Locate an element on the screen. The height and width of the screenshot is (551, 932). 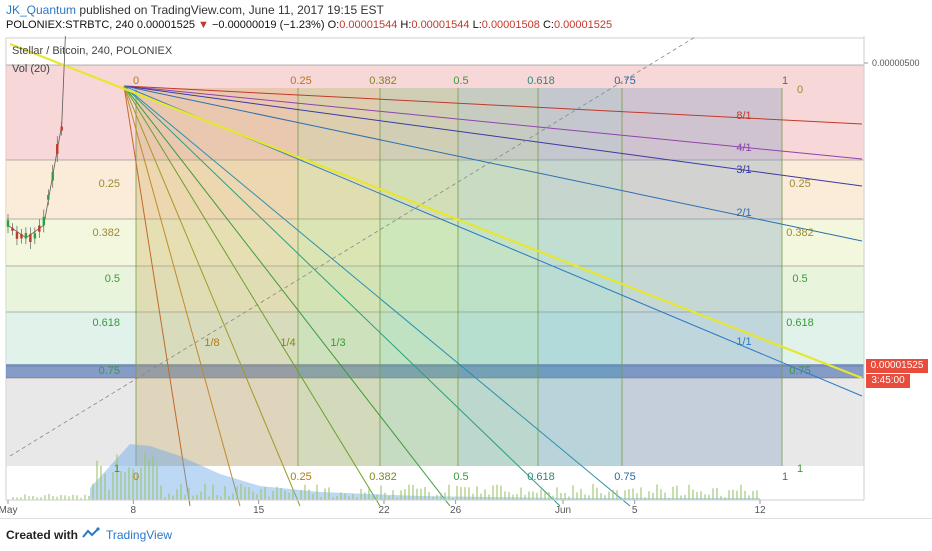
x-tick-label: 12 is located at coordinates (760, 510).